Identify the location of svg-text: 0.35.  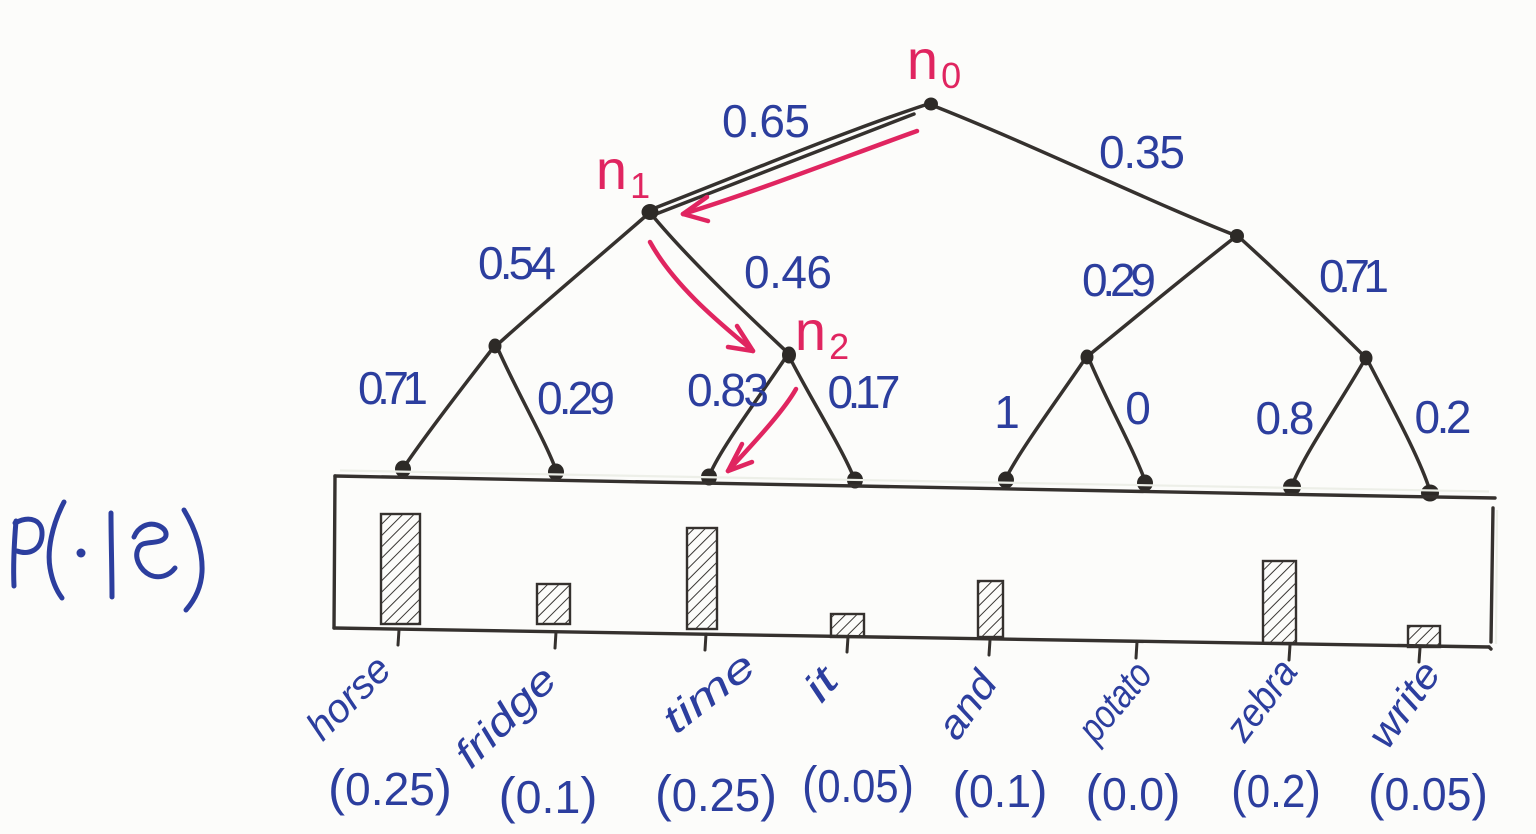
(1142, 152).